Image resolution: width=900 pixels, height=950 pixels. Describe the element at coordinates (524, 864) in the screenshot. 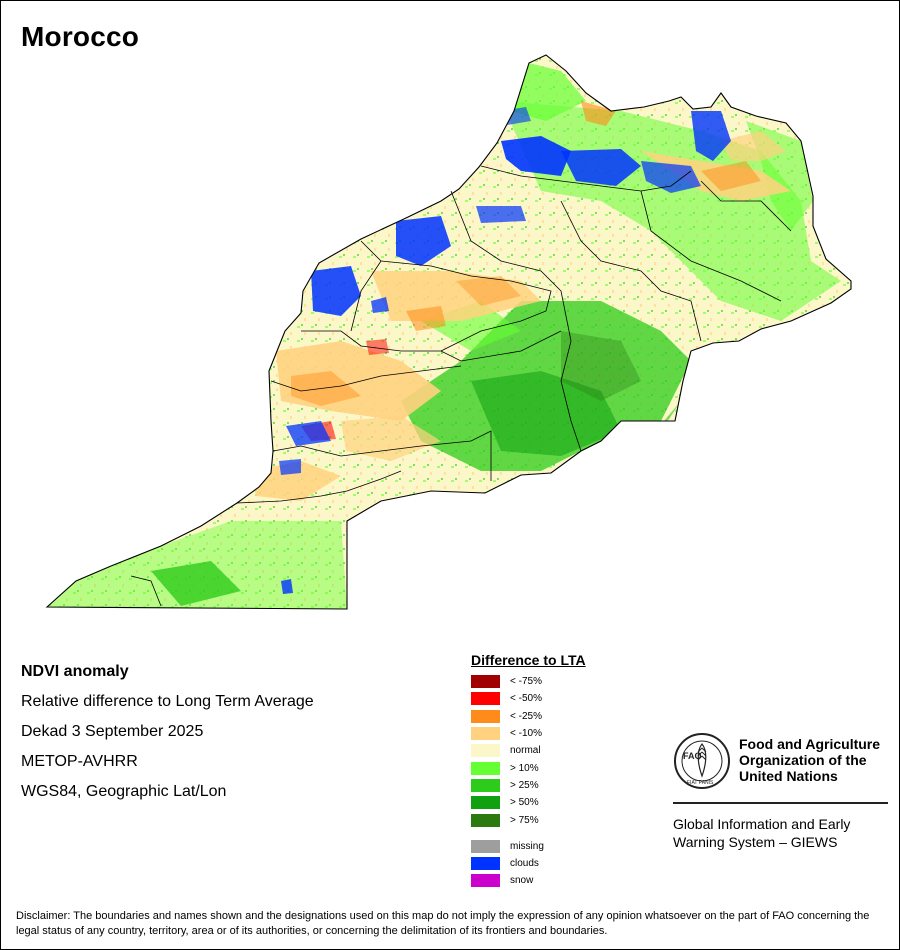

I see `legend-label: clouds` at that location.